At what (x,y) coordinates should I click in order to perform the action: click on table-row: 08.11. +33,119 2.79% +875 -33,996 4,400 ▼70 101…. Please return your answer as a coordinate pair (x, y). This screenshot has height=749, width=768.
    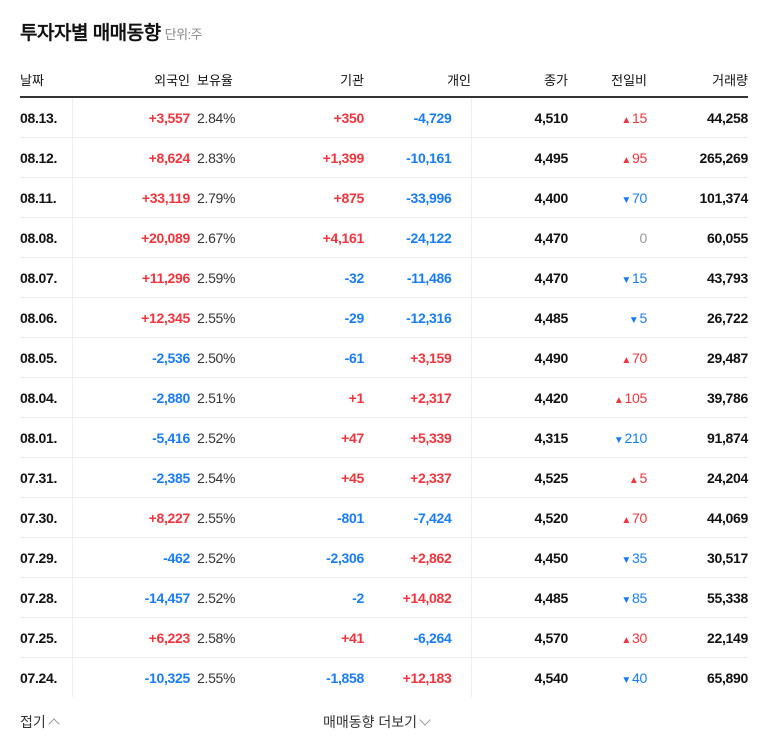
    Looking at the image, I should click on (384, 197).